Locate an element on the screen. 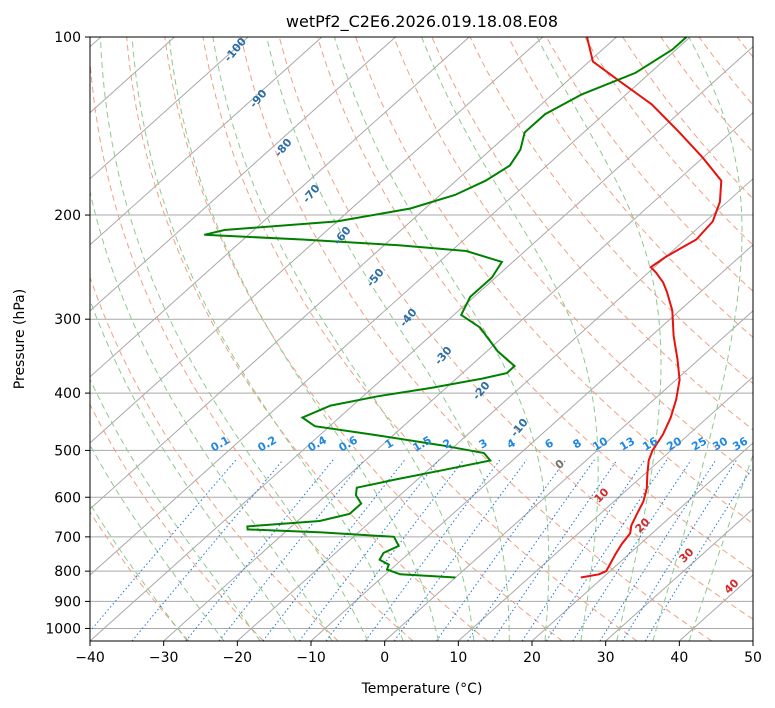  mixing-ratio-label: 6 is located at coordinates (549, 443).